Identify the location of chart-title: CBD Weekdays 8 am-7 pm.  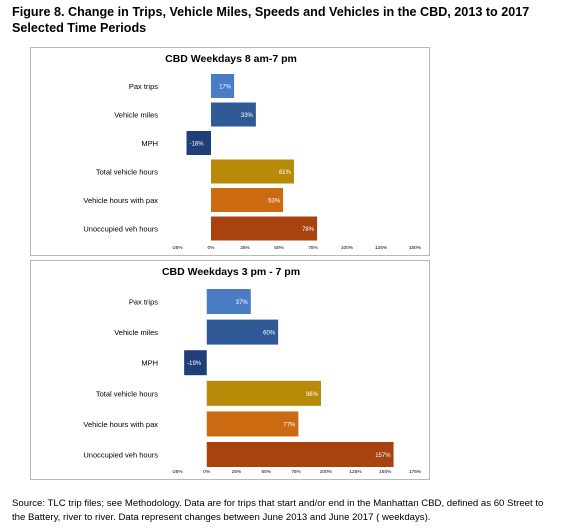
(231, 59).